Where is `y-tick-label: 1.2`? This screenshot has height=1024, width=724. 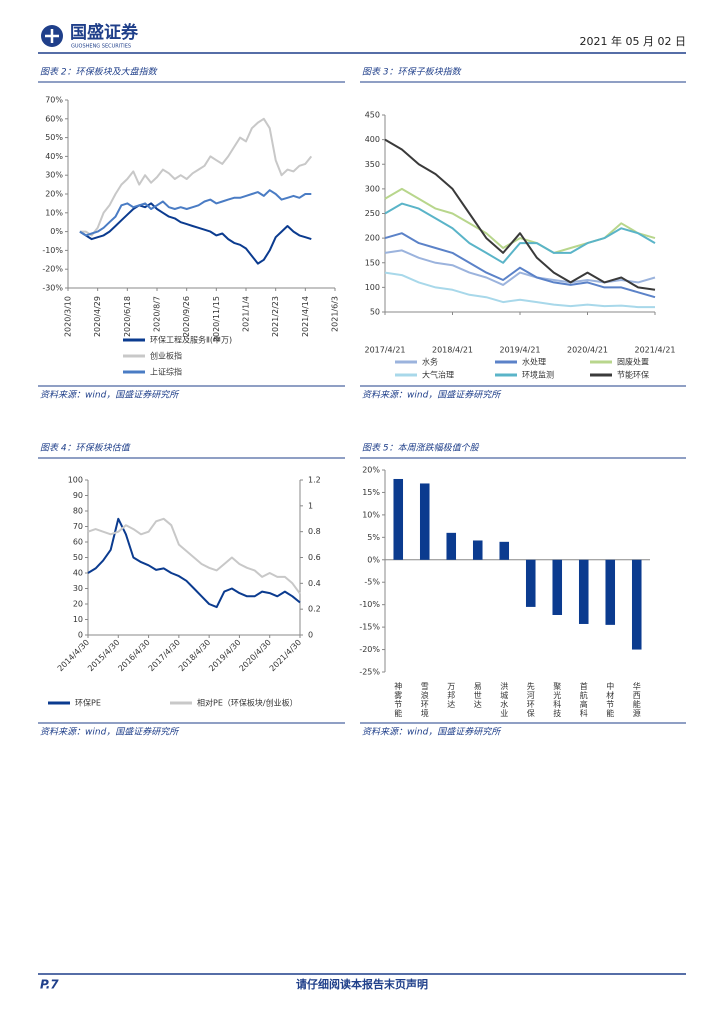
y-tick-label: 1.2 is located at coordinates (314, 480).